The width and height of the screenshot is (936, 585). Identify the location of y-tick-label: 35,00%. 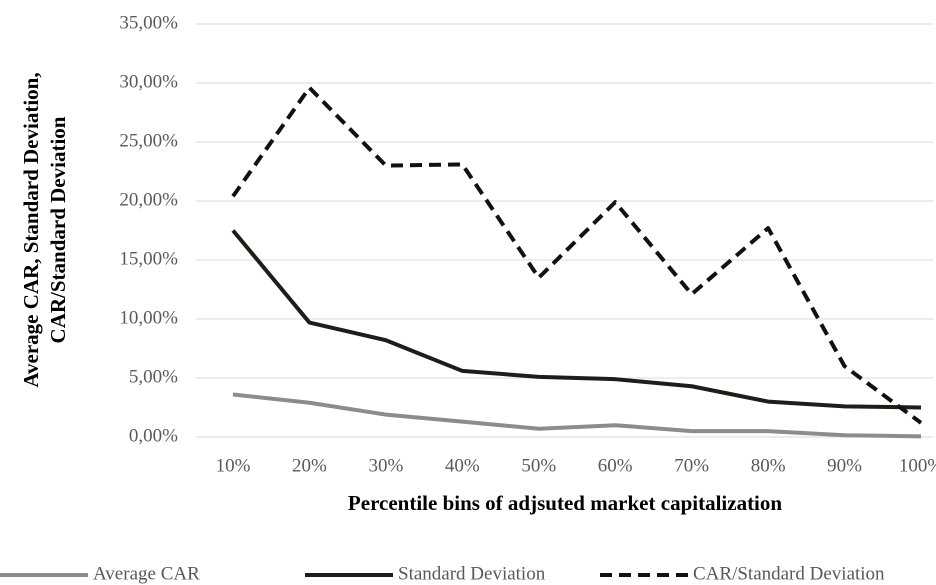
(148, 22).